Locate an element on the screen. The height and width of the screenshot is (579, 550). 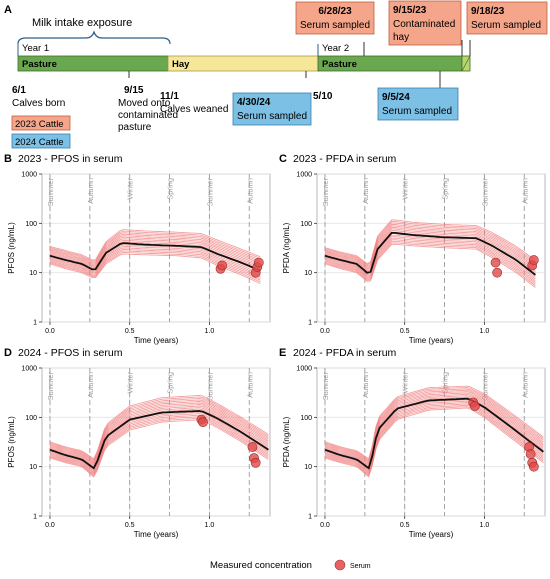
hatch-line is located at coordinates (466, 63).